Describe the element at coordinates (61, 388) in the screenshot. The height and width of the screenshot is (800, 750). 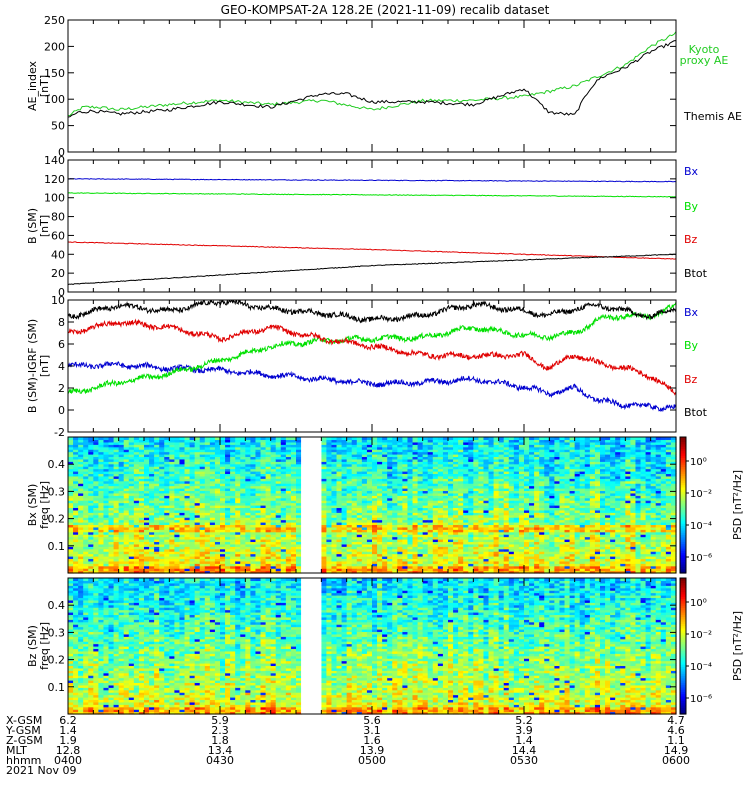
I see `y-tick-label: 2` at that location.